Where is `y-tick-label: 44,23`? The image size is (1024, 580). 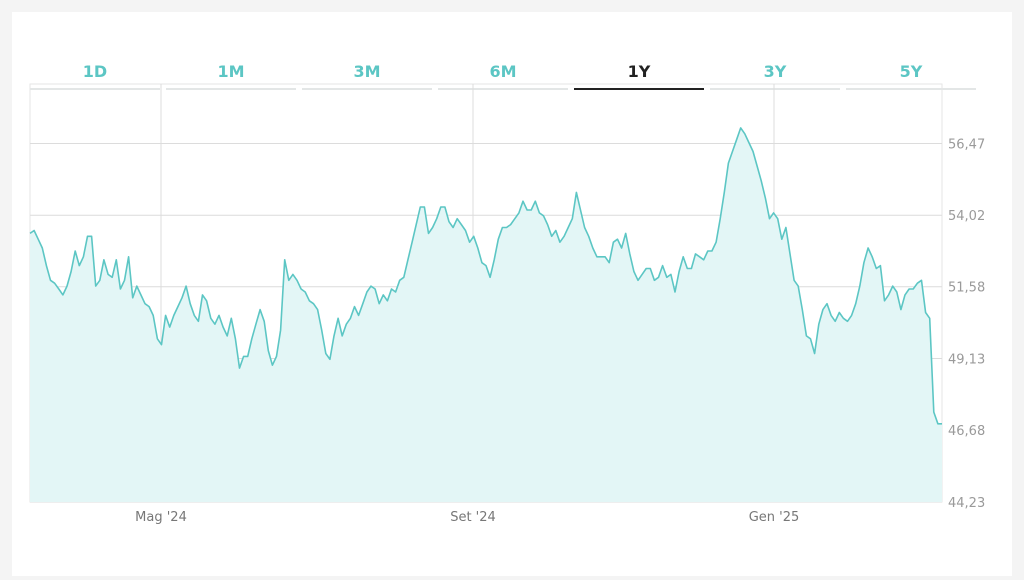 y-tick-label: 44,23 is located at coordinates (966, 503).